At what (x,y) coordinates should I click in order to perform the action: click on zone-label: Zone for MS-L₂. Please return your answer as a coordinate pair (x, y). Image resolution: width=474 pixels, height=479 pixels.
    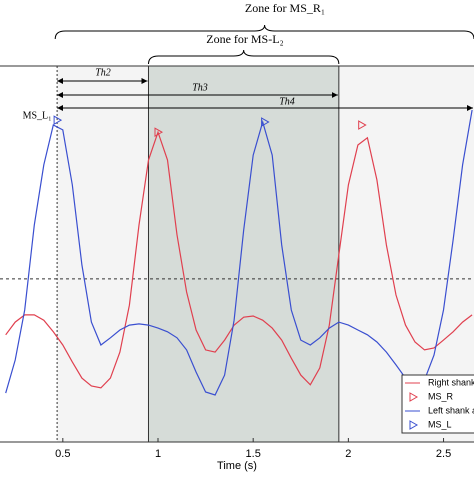
    Looking at the image, I should click on (245, 39).